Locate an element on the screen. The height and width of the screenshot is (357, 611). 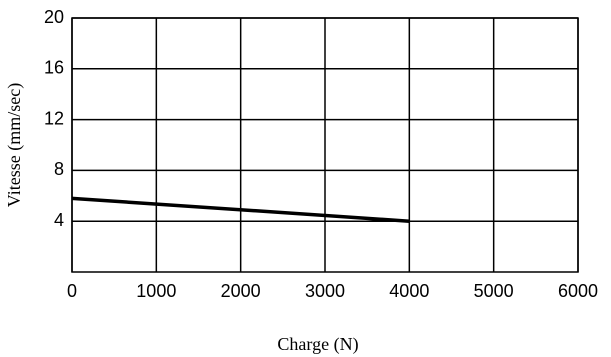
x-axis-label: Charge (N) is located at coordinates (317, 344).